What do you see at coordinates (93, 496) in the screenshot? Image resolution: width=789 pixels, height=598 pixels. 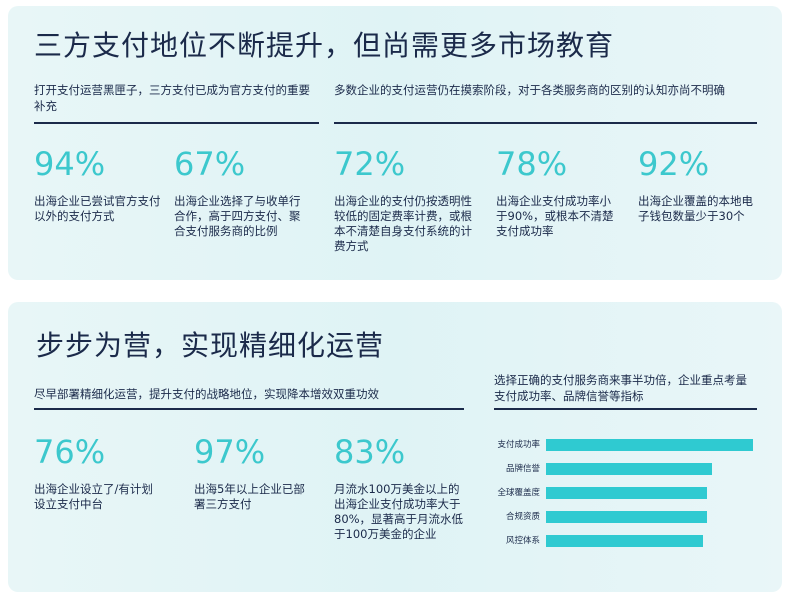 I see `stat-description: 出海企业设立了/有计划设立支付中台` at bounding box center [93, 496].